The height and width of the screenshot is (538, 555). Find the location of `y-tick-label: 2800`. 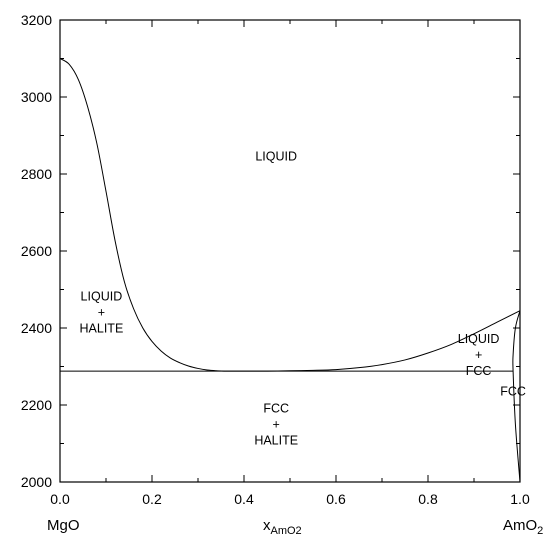

y-tick-label: 2800 is located at coordinates (36, 174).